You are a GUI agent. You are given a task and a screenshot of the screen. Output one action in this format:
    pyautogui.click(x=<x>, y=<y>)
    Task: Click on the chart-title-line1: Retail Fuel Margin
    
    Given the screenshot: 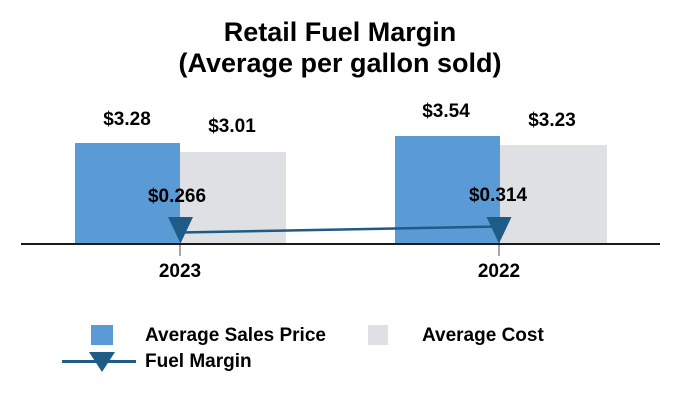 What is the action you would take?
    pyautogui.click(x=340, y=32)
    